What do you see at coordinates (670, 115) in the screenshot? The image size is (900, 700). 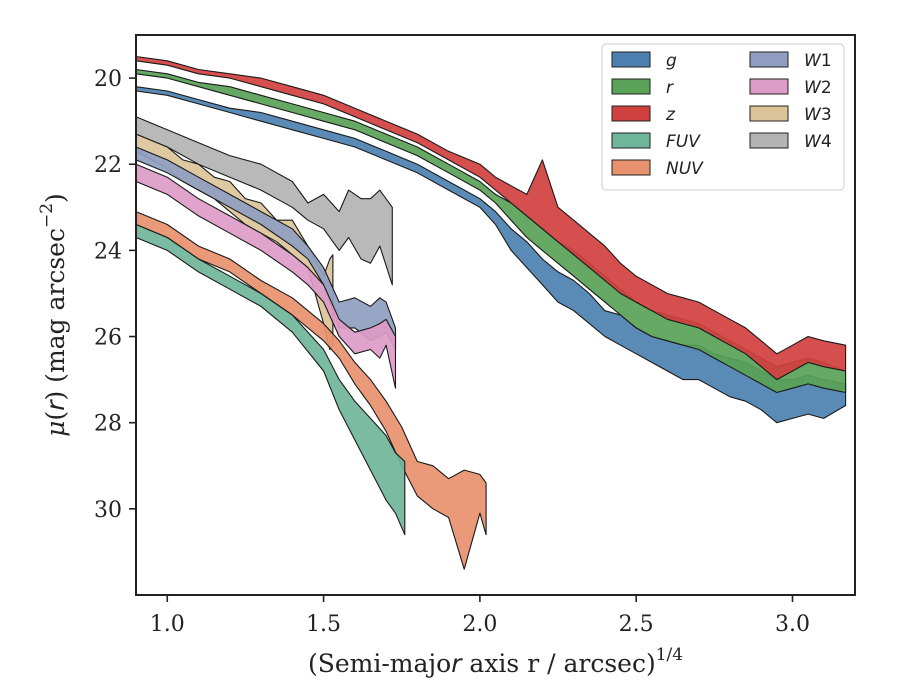 I see `legend-label: z` at bounding box center [670, 115].